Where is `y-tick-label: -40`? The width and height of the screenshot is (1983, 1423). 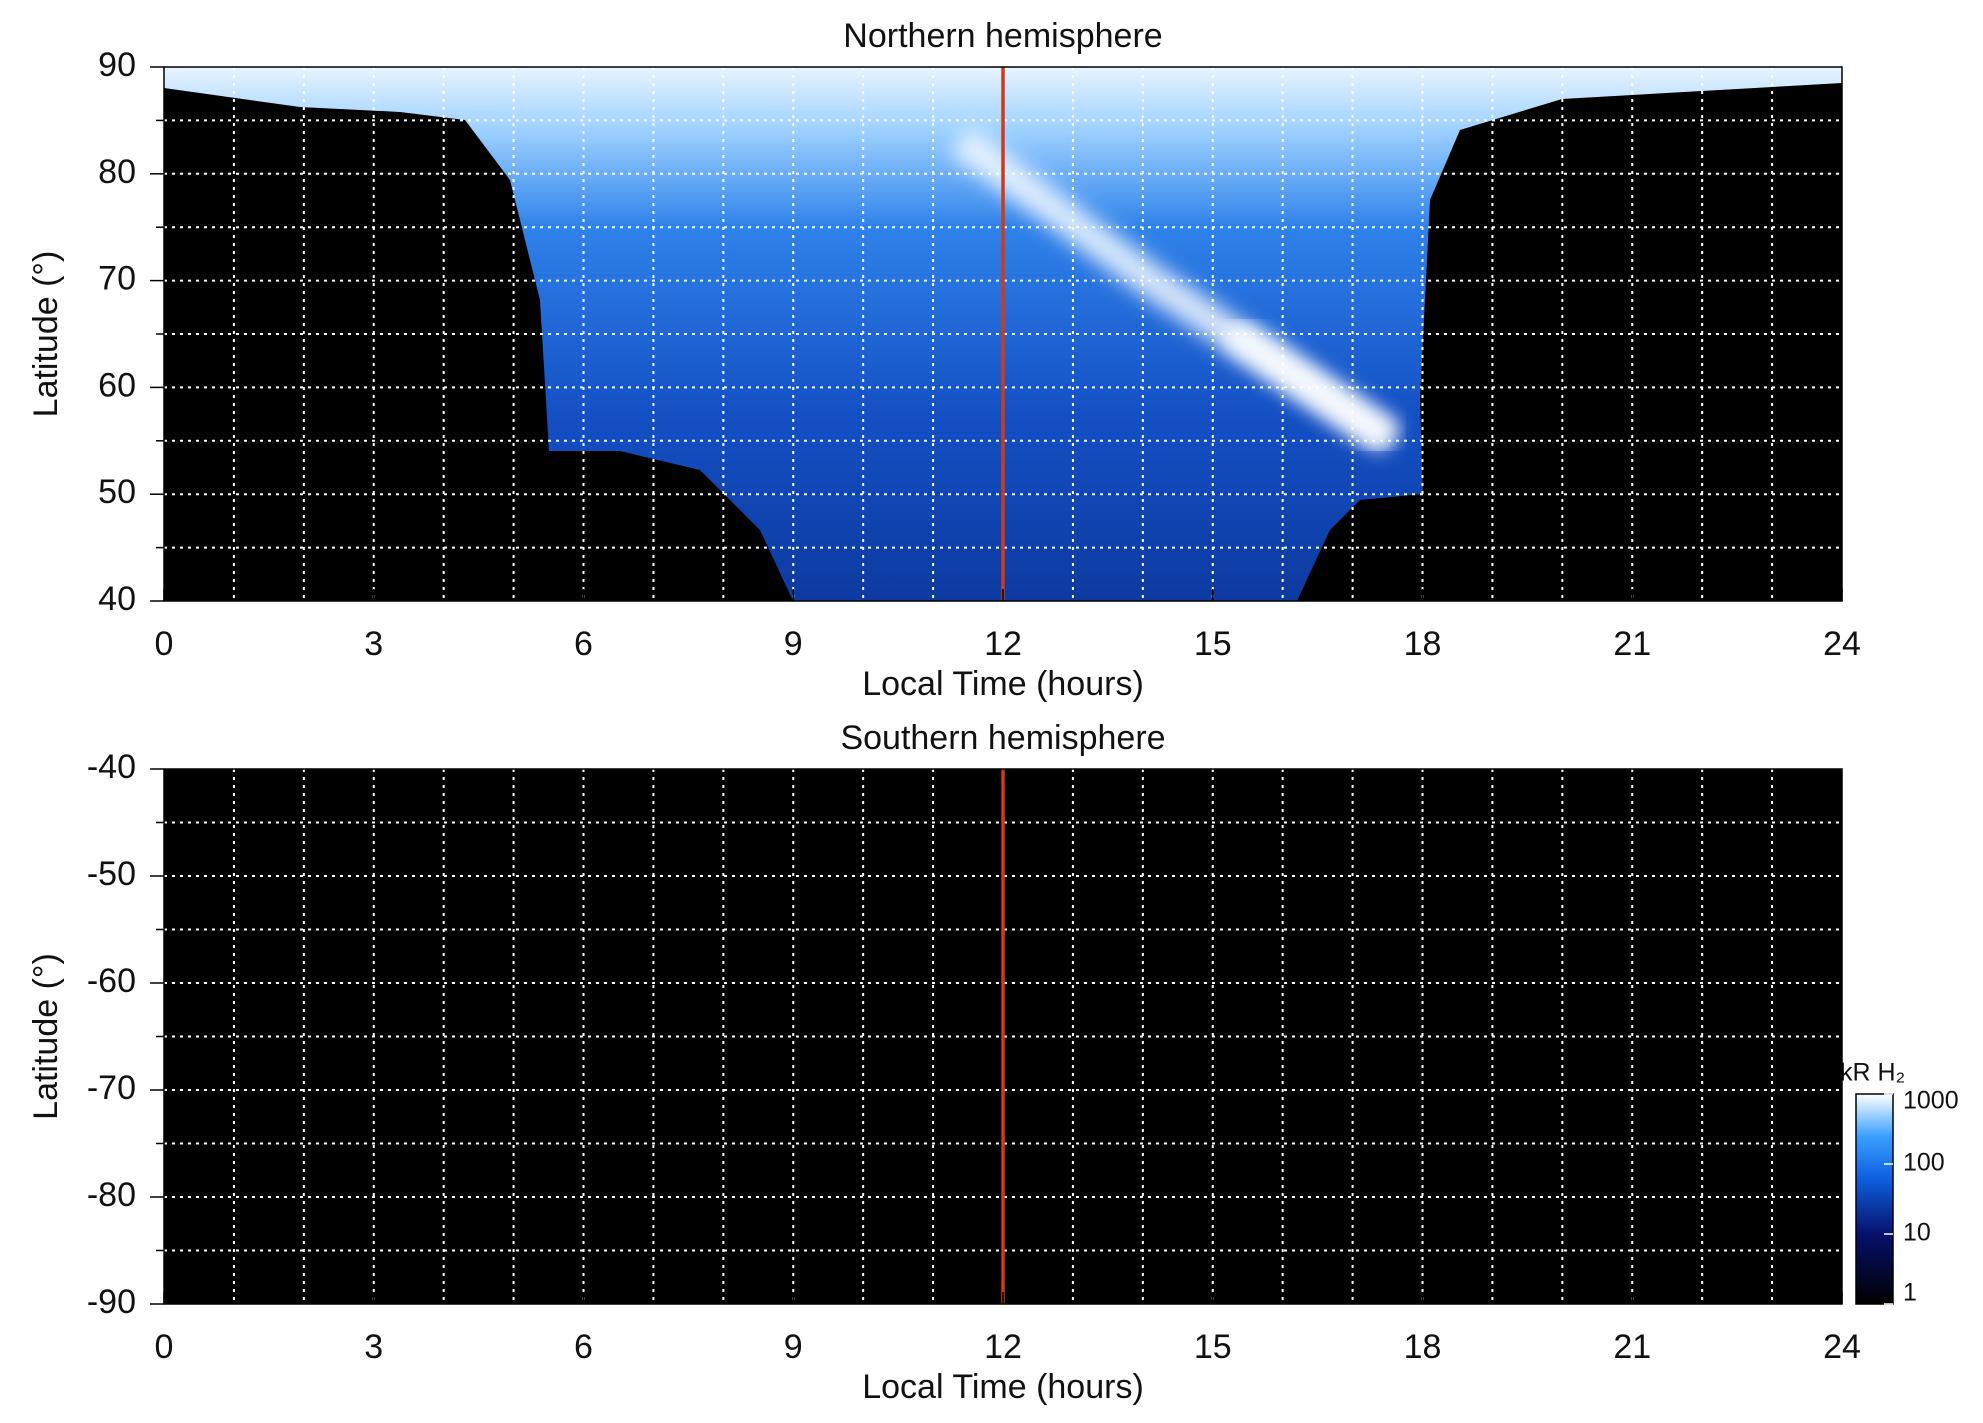
y-tick-label: -40 is located at coordinates (111, 767).